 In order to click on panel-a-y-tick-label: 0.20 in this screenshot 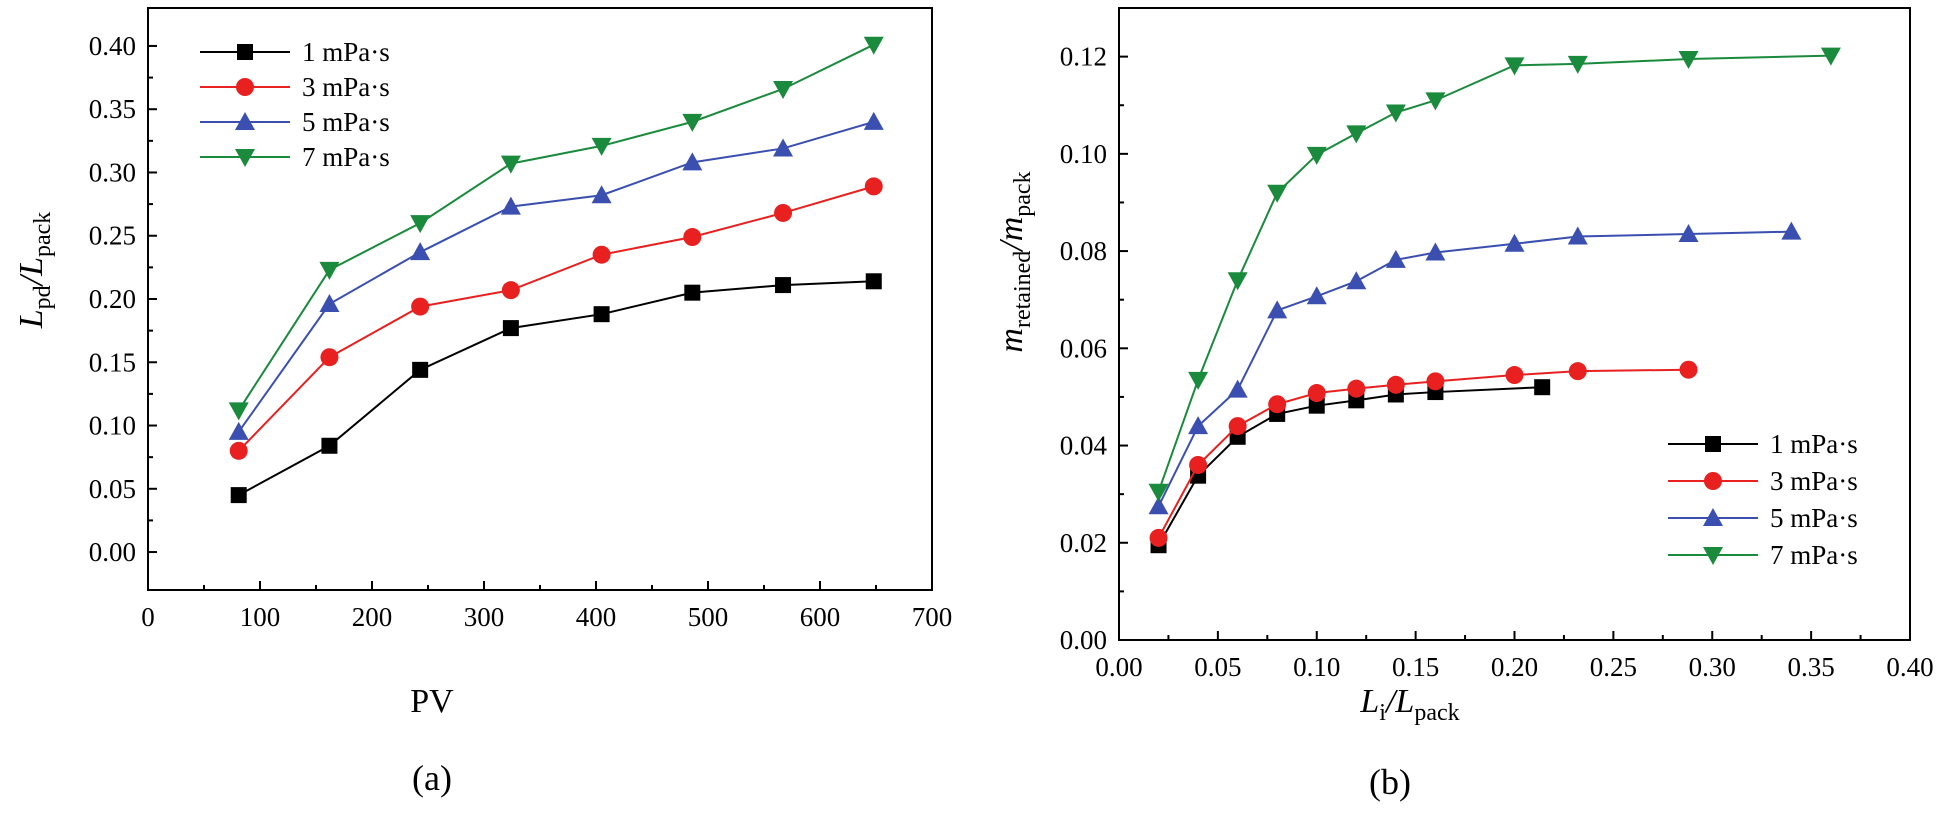, I will do `click(112, 299)`.